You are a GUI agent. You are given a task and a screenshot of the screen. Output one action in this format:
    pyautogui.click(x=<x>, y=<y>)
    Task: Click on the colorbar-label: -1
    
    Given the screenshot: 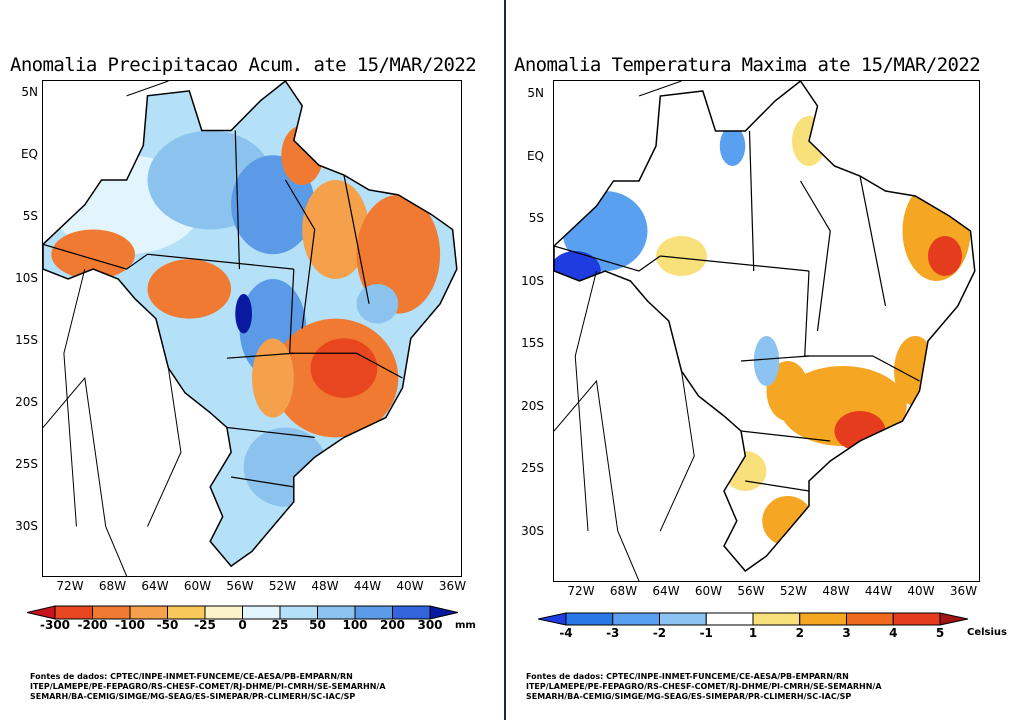 What is the action you would take?
    pyautogui.click(x=706, y=633)
    